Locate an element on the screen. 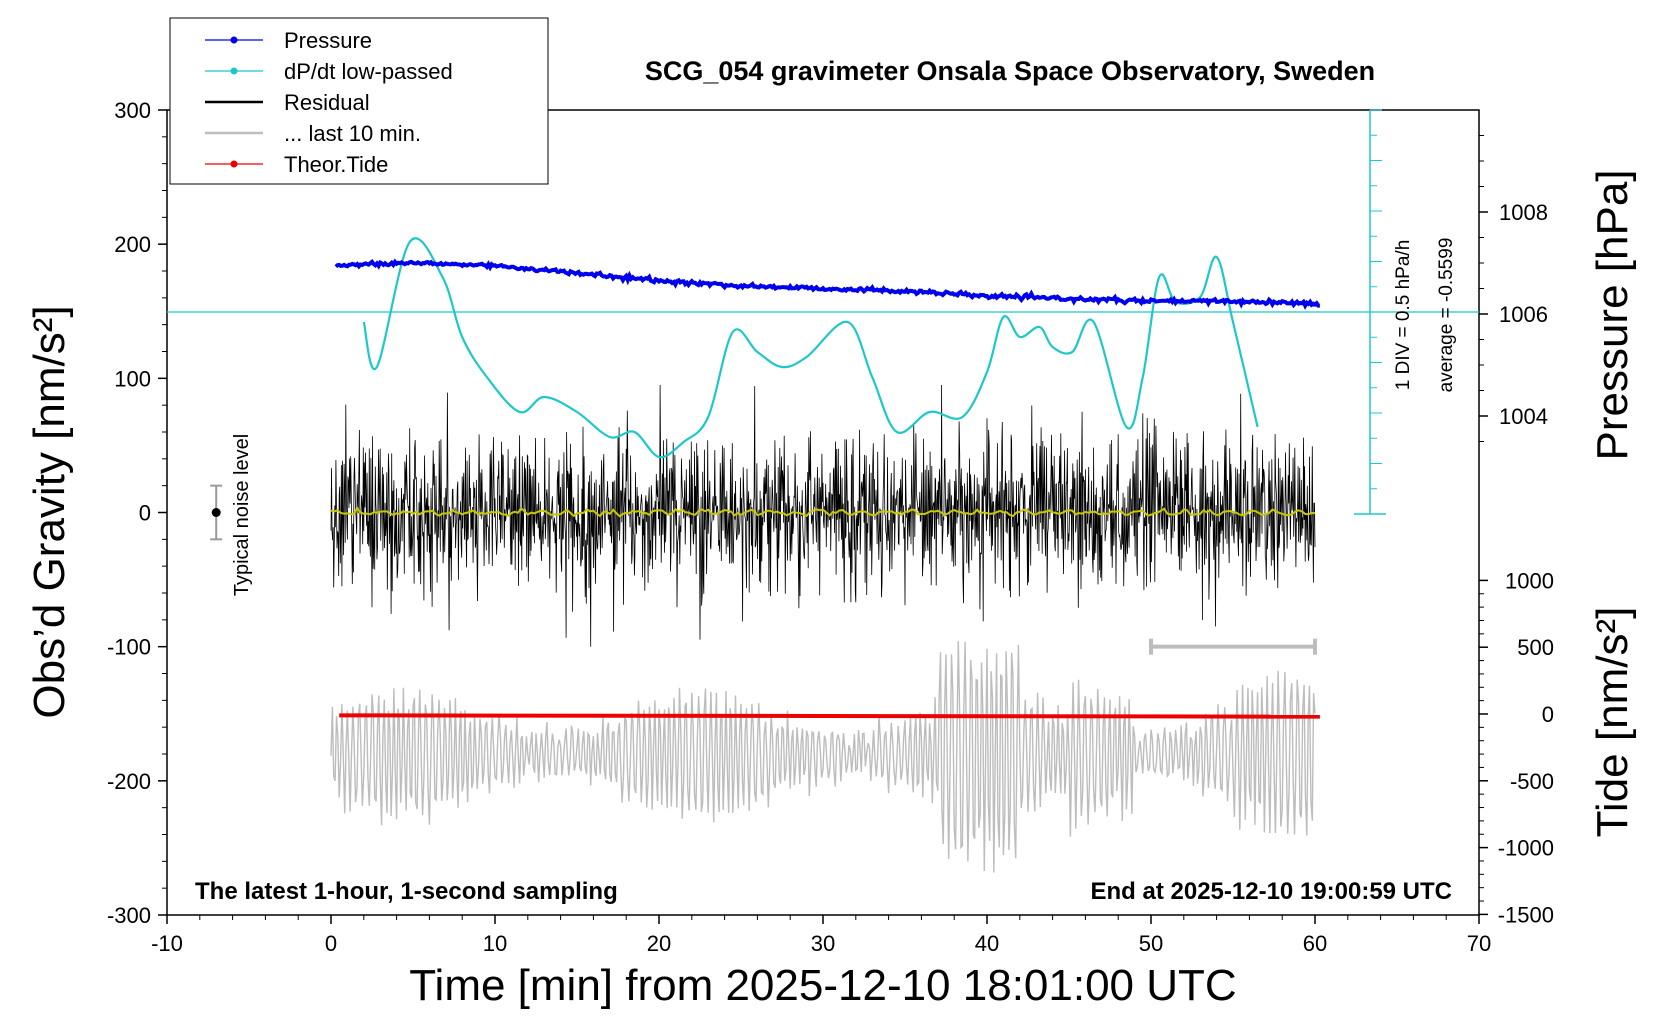 The height and width of the screenshot is (1020, 1660). noise-center-dot is located at coordinates (216, 512).